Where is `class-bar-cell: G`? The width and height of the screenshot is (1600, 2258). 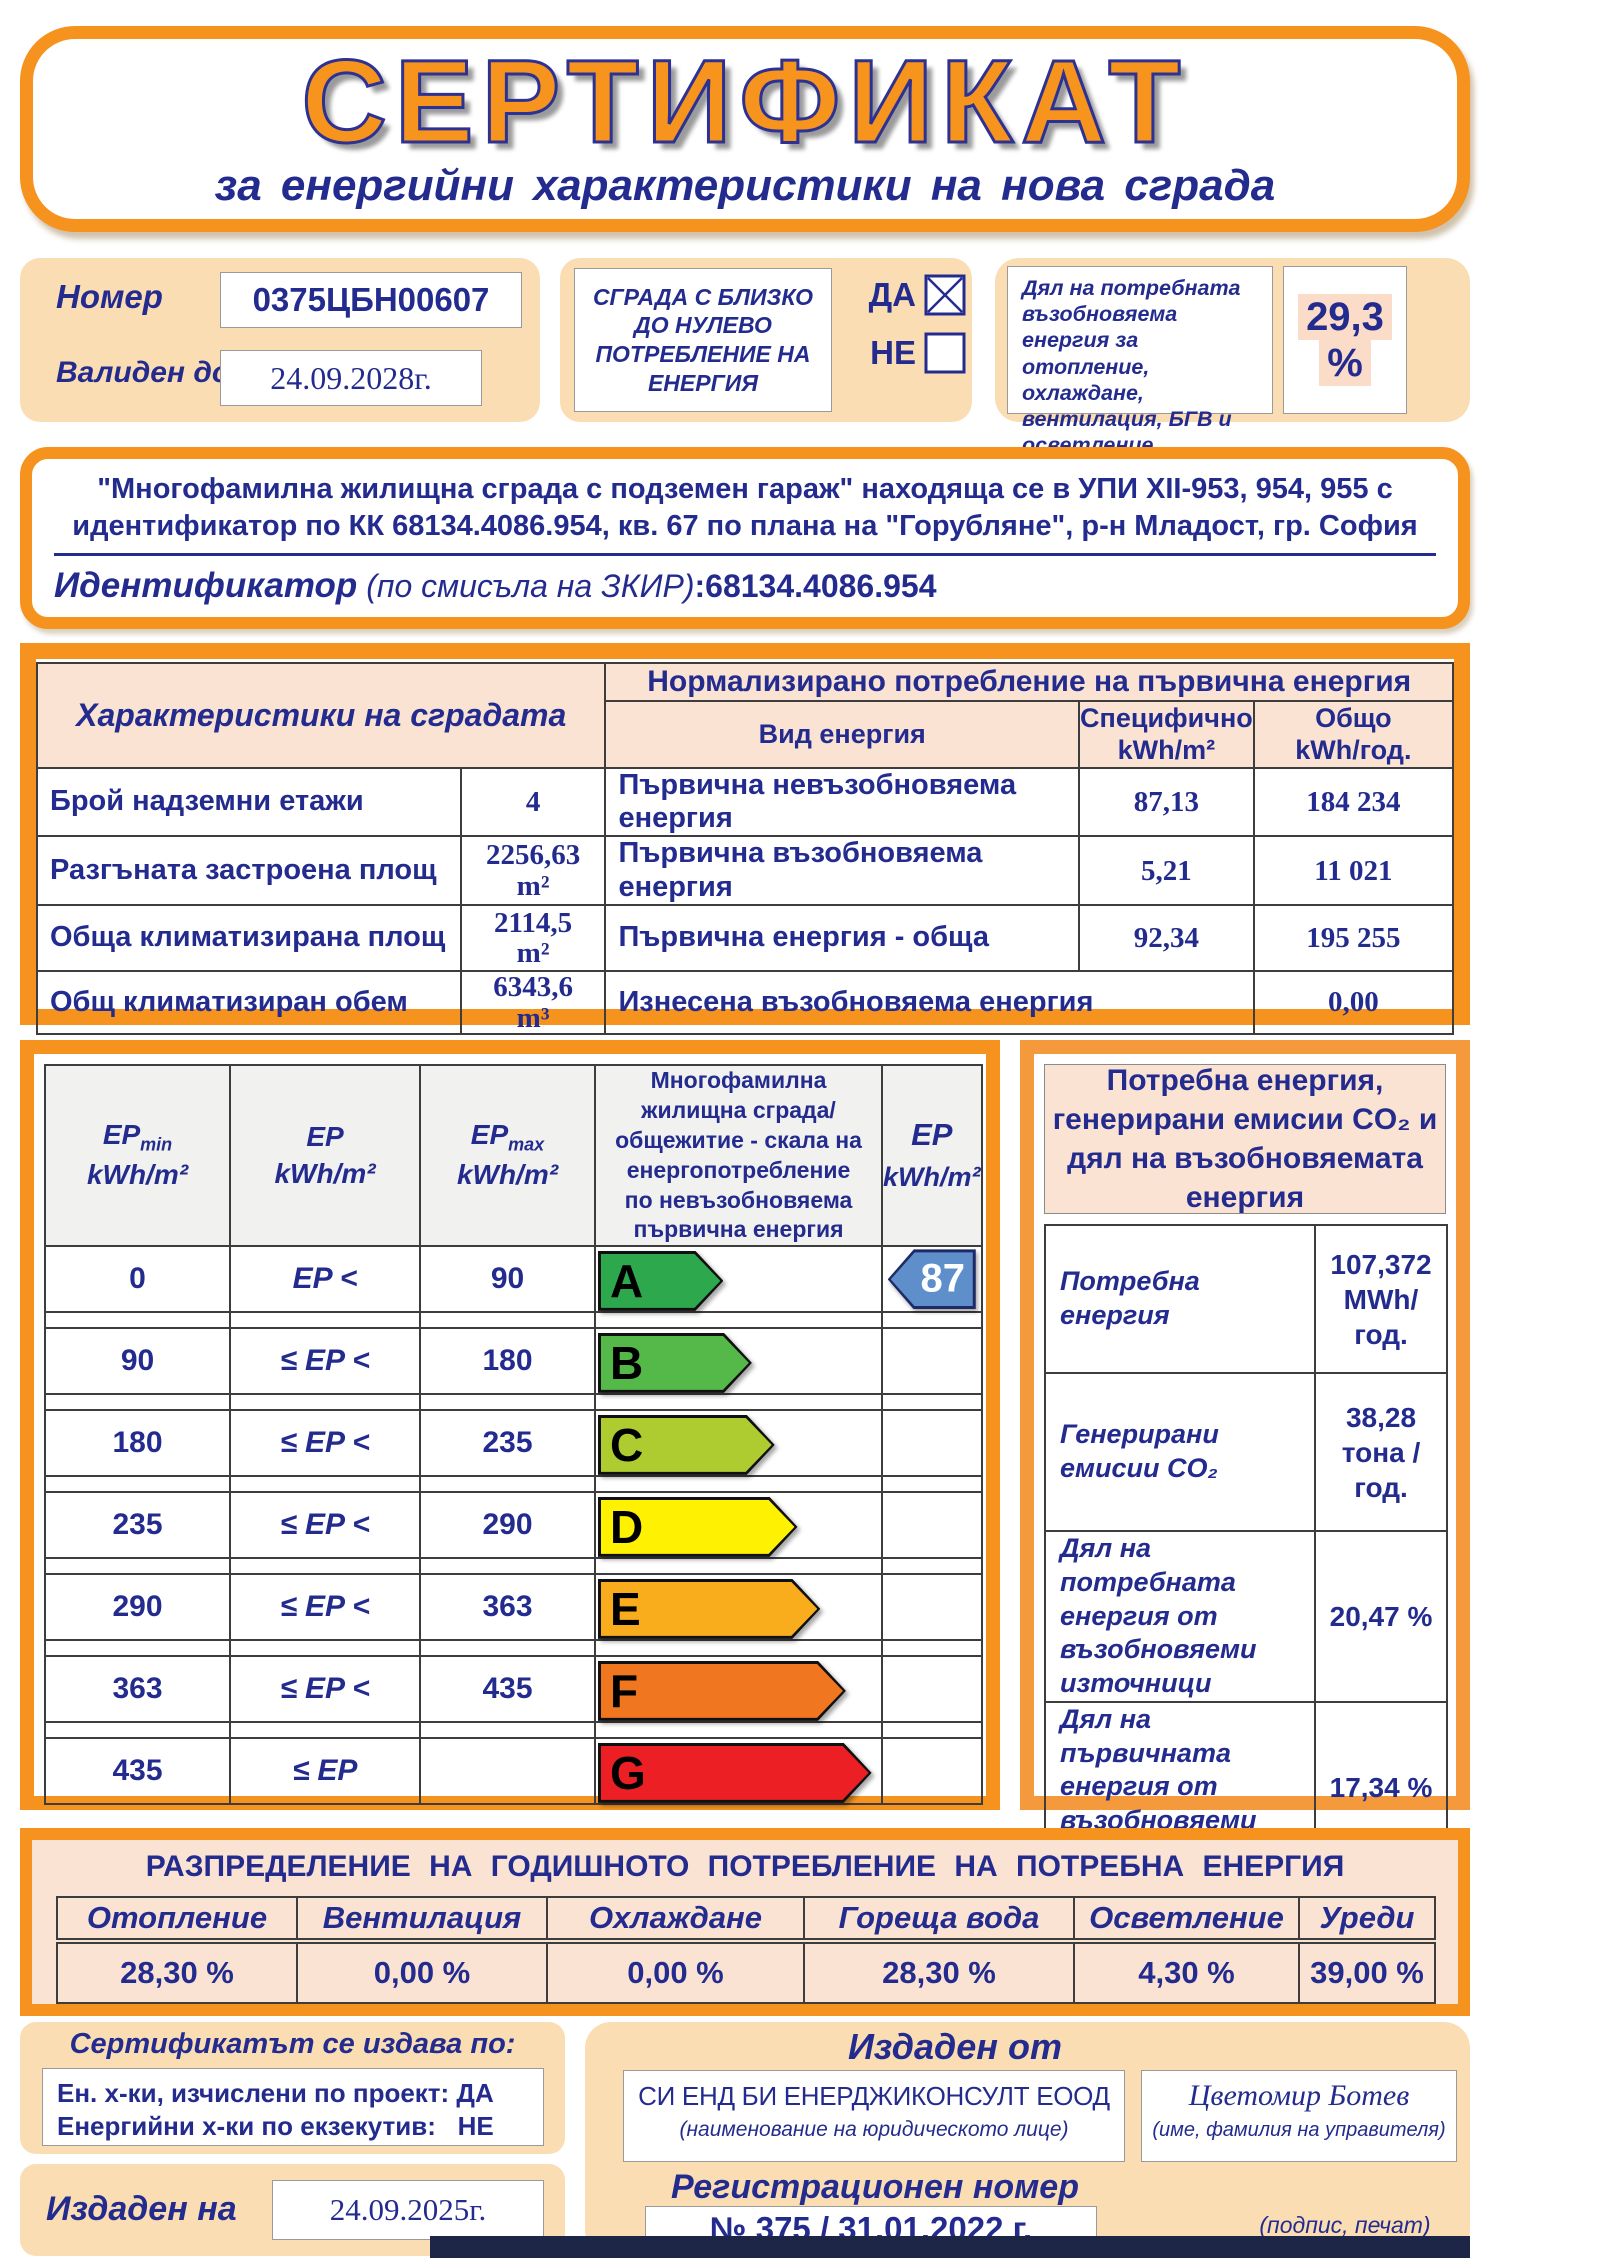
class-bar-cell: G is located at coordinates (738, 1771).